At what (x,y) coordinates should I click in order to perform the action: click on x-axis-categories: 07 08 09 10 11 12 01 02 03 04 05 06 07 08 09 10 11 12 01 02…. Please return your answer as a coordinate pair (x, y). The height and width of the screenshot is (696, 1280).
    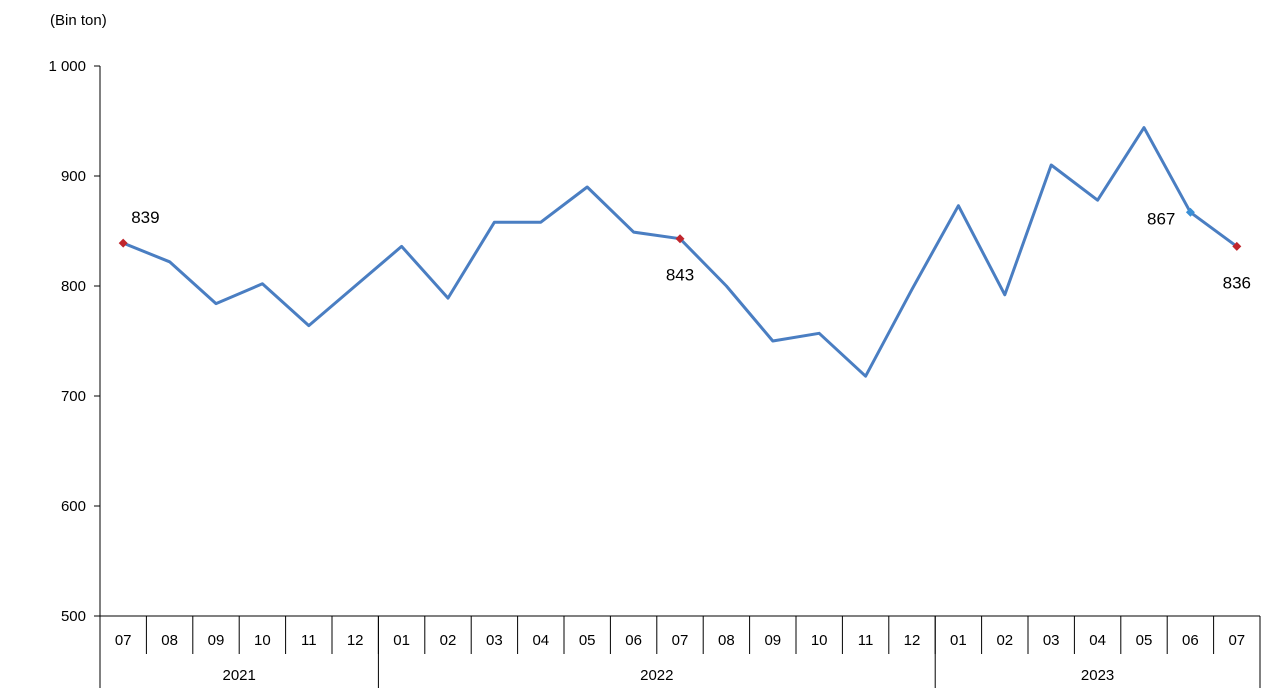
    Looking at the image, I should click on (680, 635).